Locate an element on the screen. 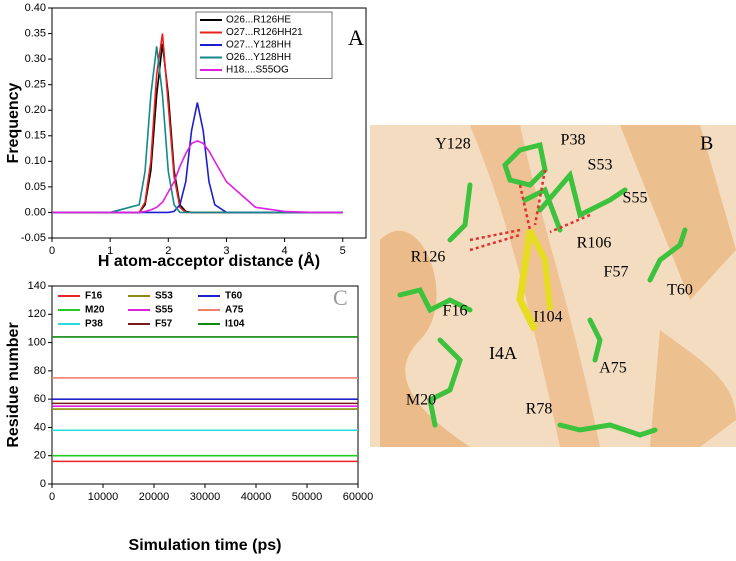 The width and height of the screenshot is (736, 561). residue-label: M20 is located at coordinates (421, 400).